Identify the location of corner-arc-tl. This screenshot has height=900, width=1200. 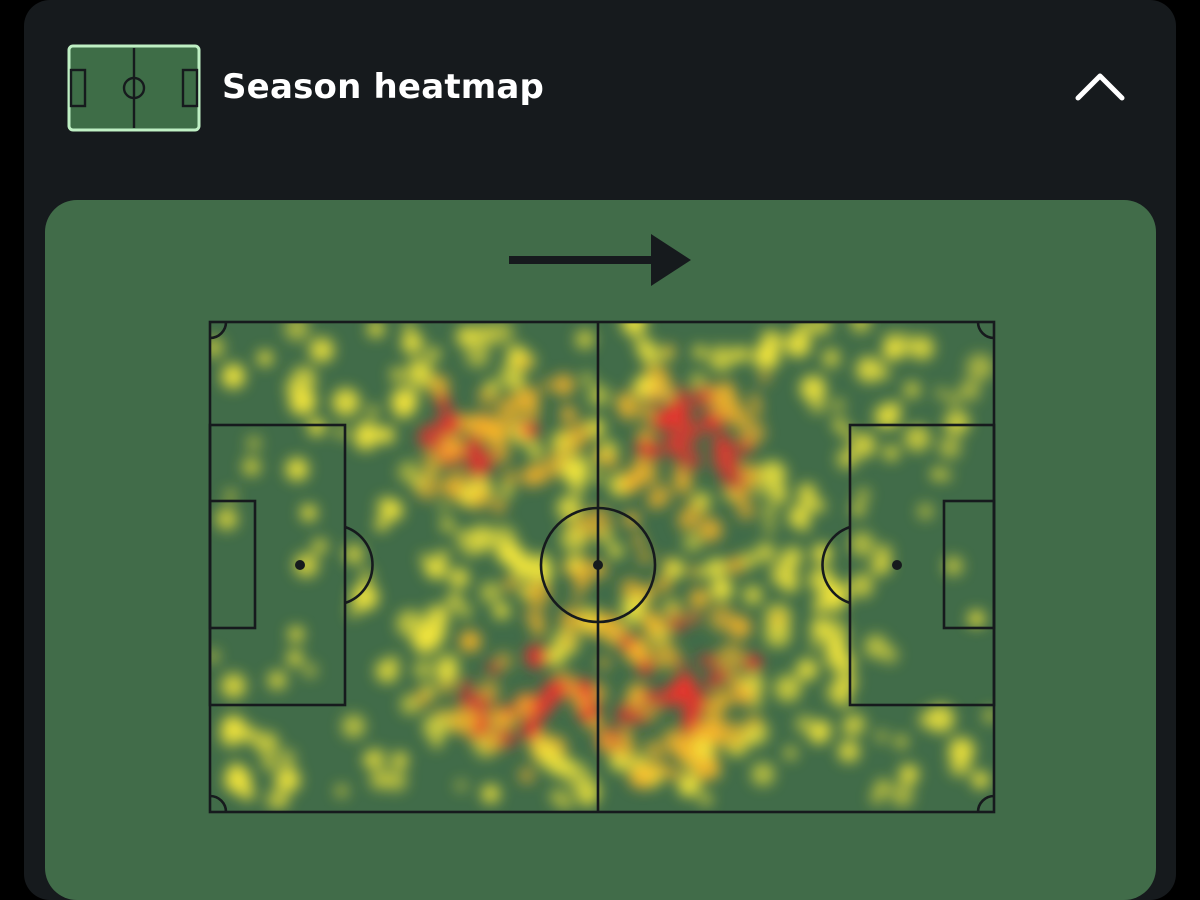
(218, 330).